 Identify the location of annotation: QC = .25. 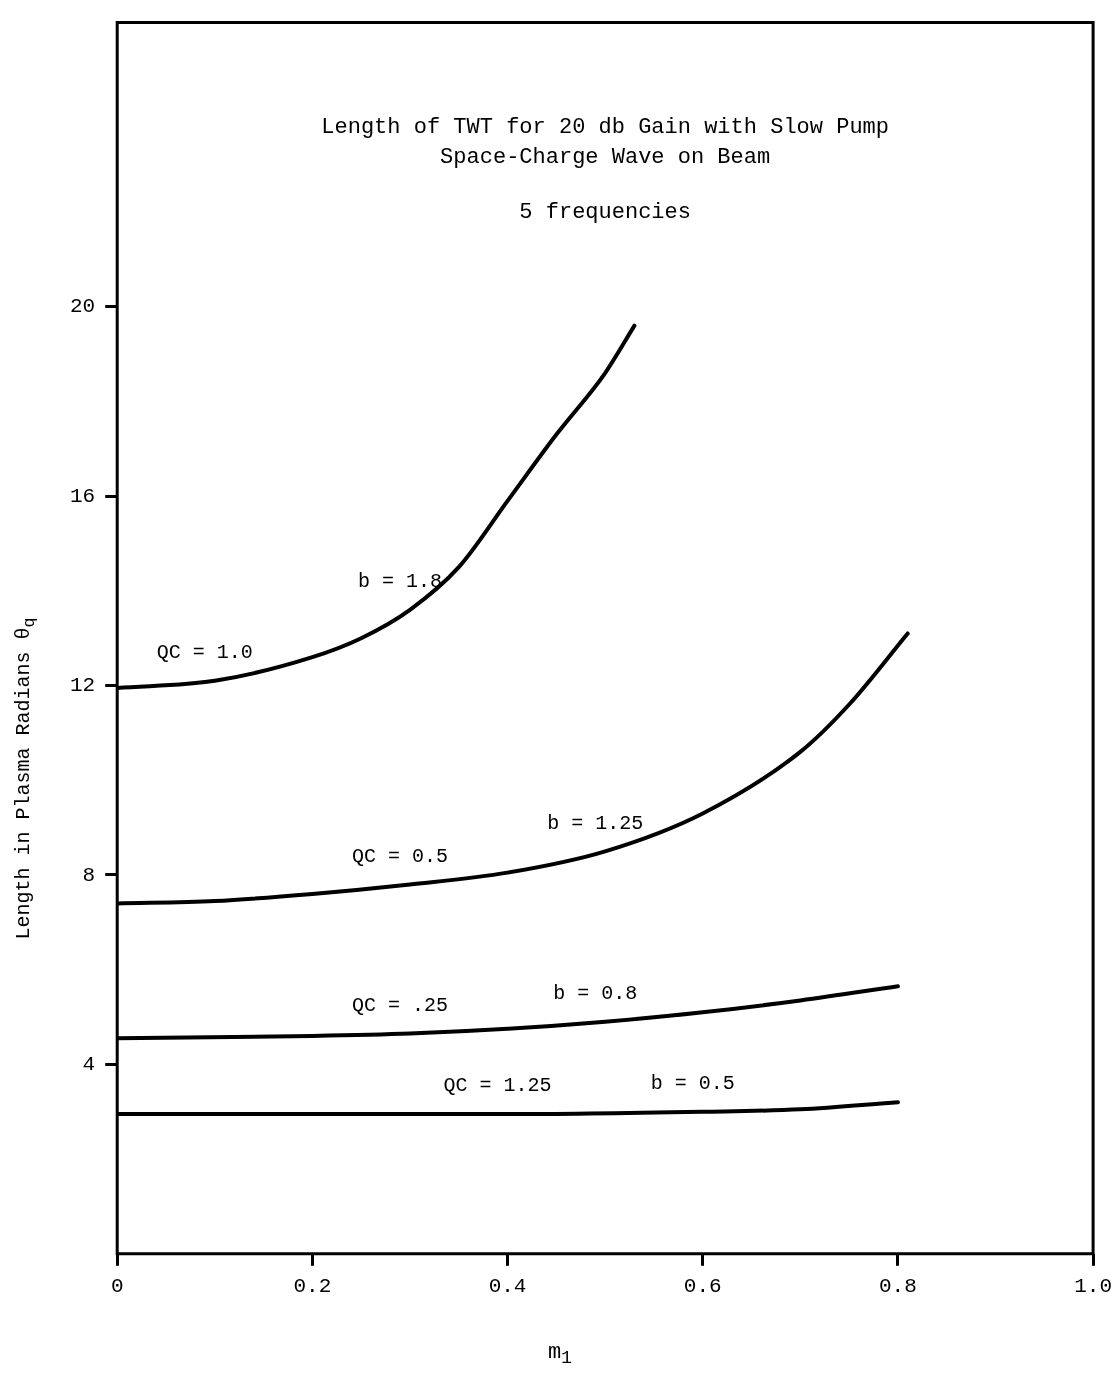
(399, 1005).